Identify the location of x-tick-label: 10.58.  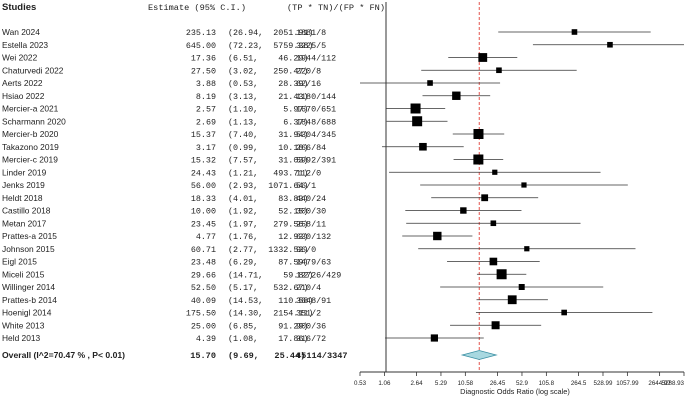
(466, 383).